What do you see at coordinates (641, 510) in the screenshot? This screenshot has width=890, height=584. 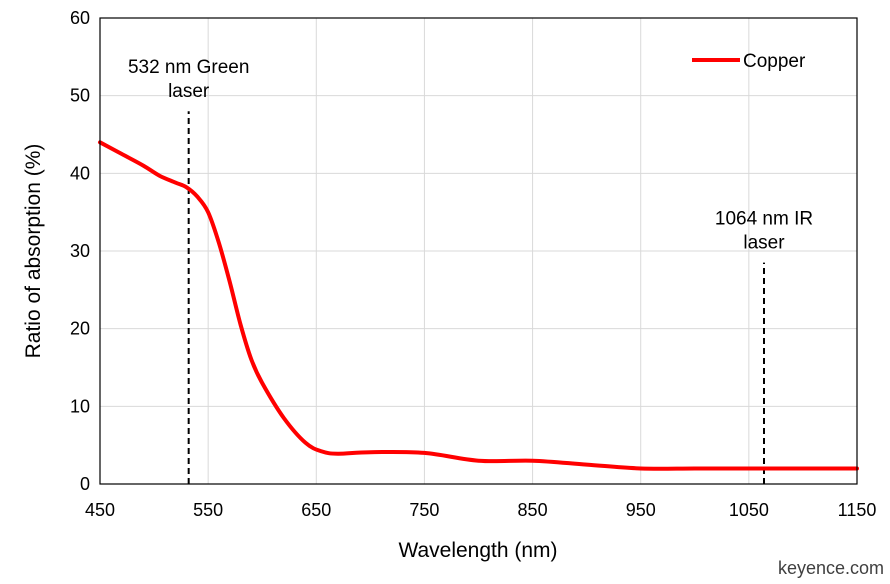 I see `x-tick-label-5: 950` at bounding box center [641, 510].